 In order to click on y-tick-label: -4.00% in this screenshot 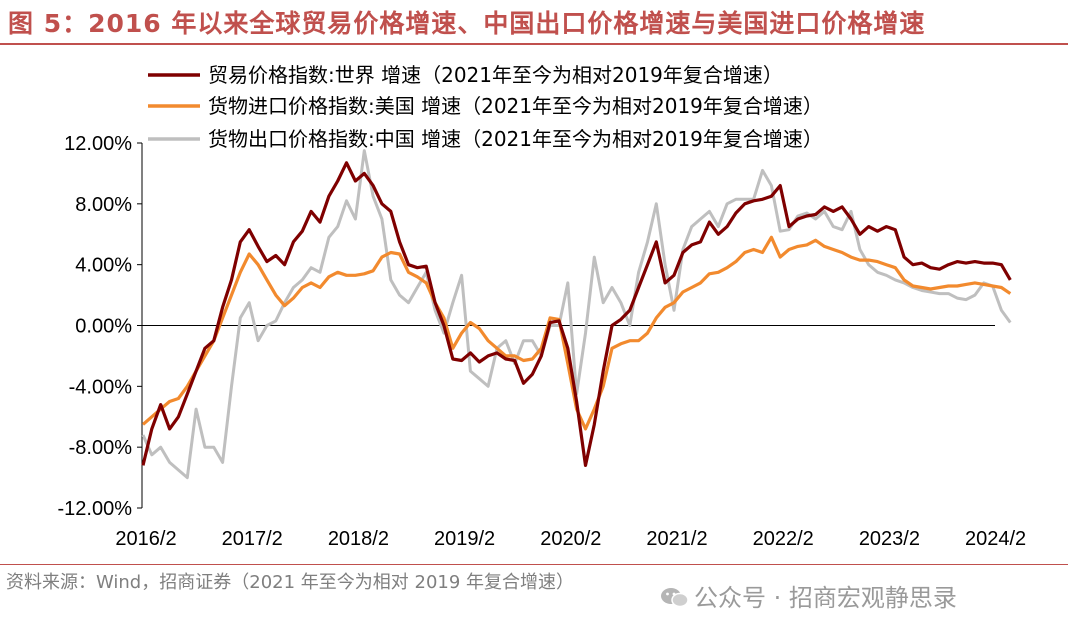, I will do `click(101, 387)`.